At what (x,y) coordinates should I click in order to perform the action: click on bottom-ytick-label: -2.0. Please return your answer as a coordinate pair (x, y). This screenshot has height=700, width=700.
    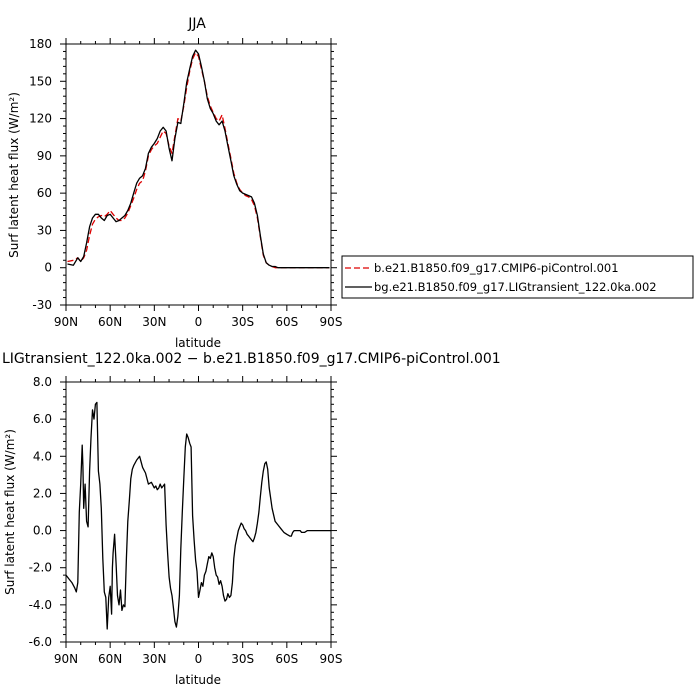
    Looking at the image, I should click on (40, 568).